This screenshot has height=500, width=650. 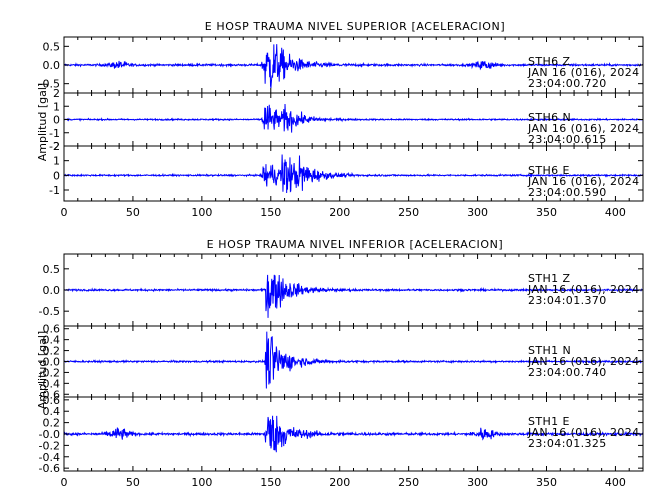 What do you see at coordinates (567, 192) in the screenshot?
I see `annotation-0-2-2: 23:04:00.590` at bounding box center [567, 192].